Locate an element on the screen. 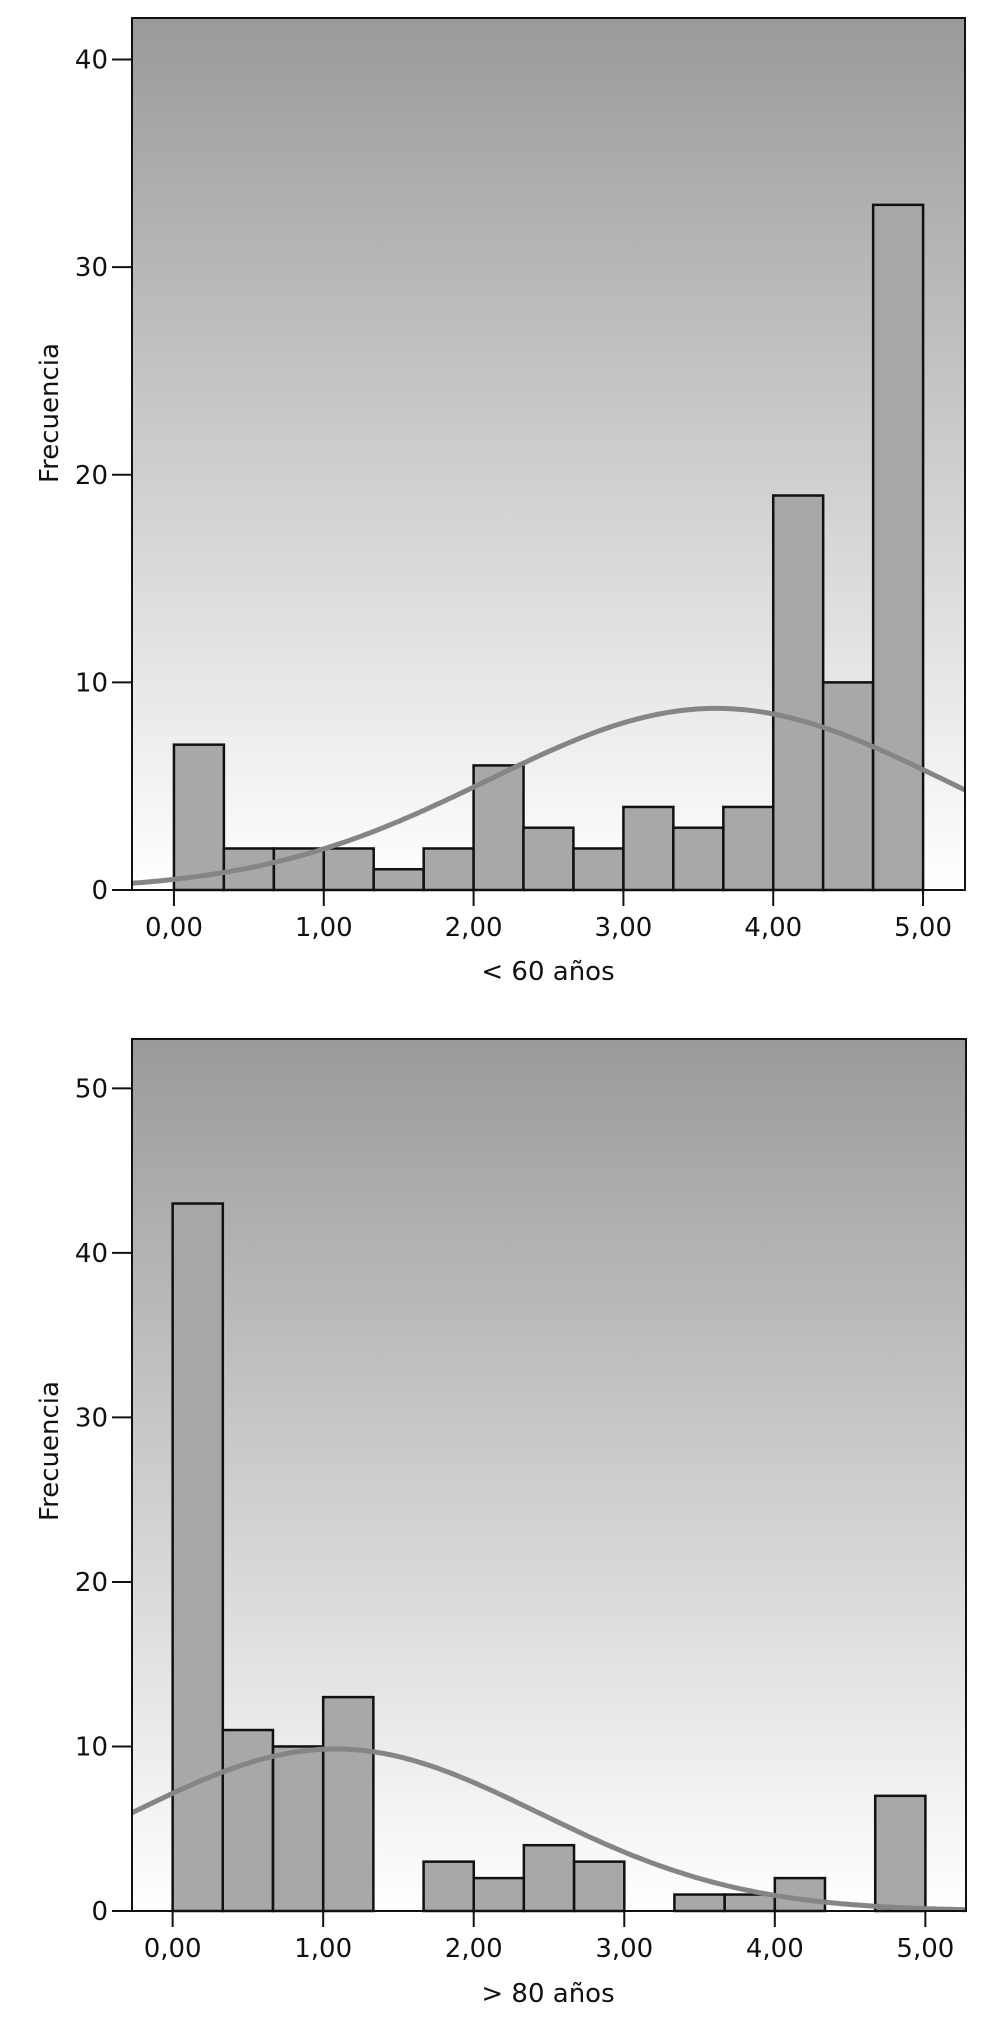 Image resolution: width=998 pixels, height=2019 pixels. y-axis: 0 10 20 30 40 is located at coordinates (103, 476).